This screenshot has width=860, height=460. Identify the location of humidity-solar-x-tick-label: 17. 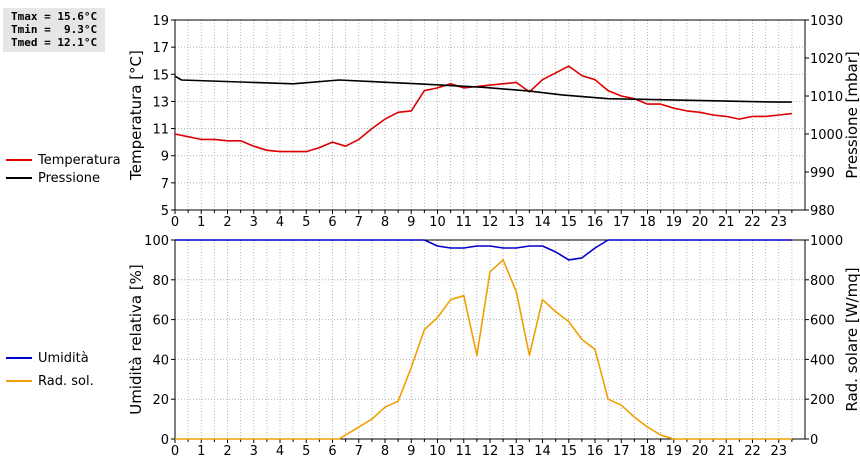
(621, 451).